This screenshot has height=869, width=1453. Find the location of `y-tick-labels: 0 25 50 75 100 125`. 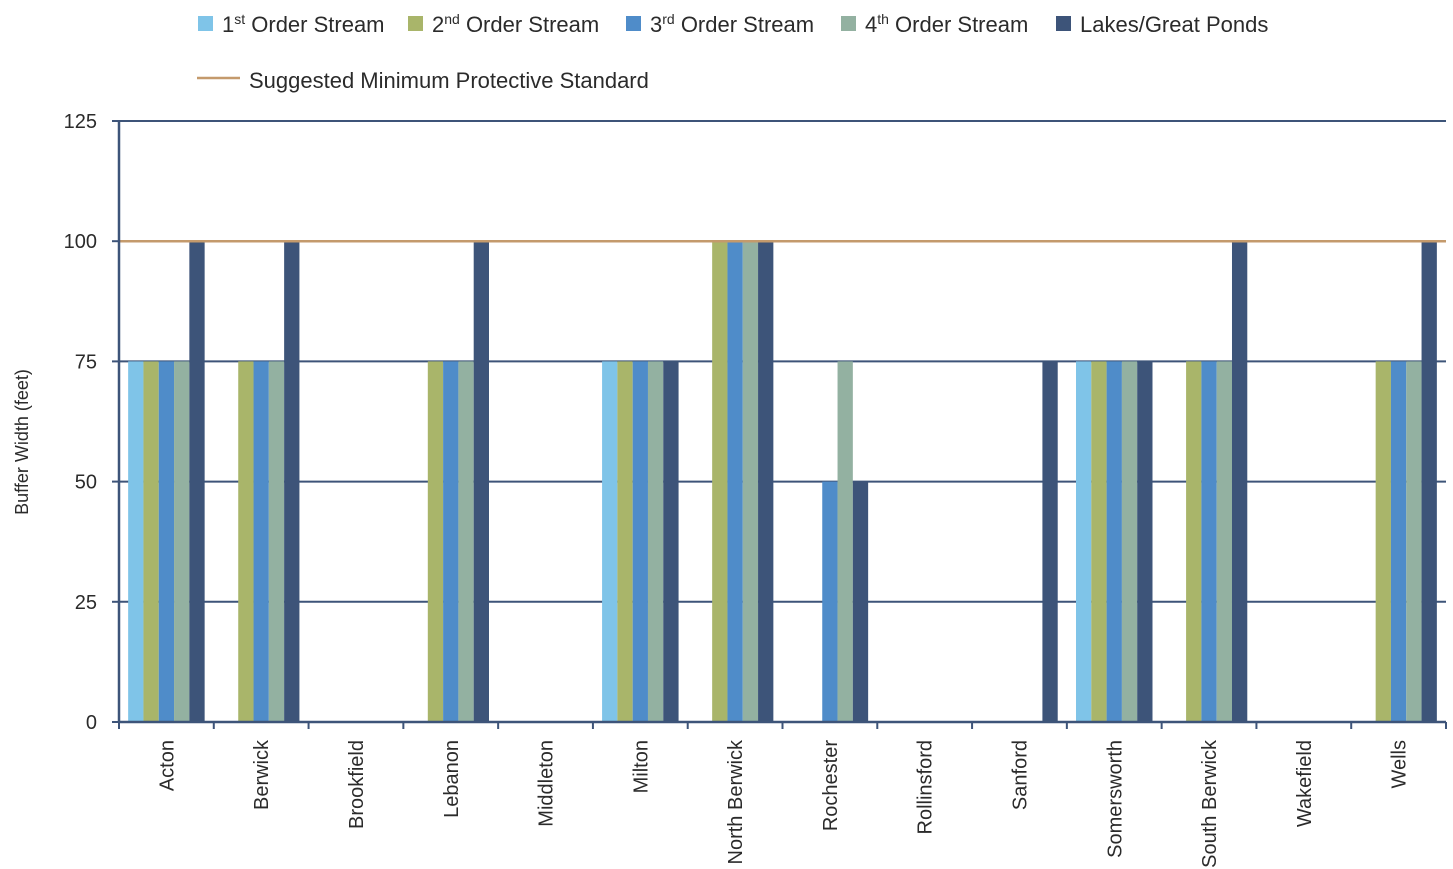

y-tick-labels: 0 25 50 75 100 125 is located at coordinates (80, 422).